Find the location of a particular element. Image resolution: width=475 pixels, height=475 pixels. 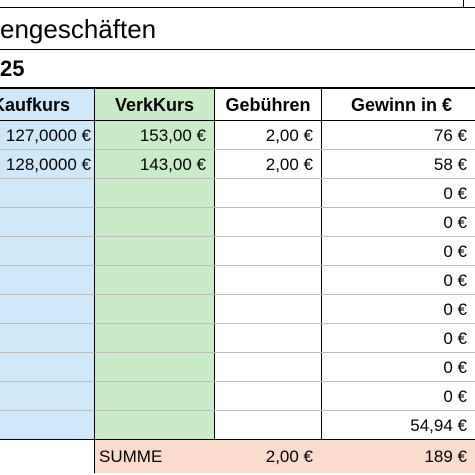

cell-verkkurs: 143,00 € is located at coordinates (154, 164).